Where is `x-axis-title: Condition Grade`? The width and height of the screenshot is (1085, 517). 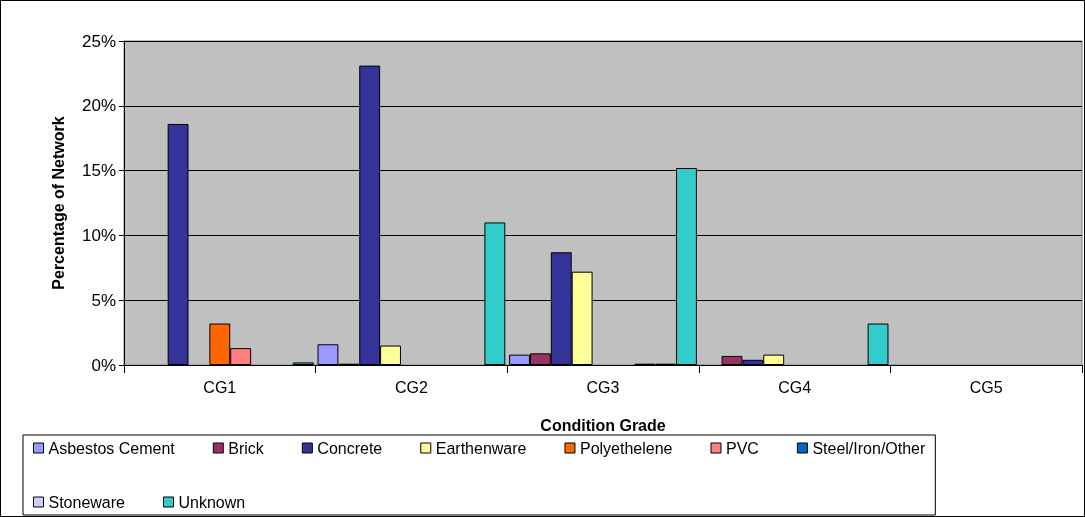
x-axis-title: Condition Grade is located at coordinates (603, 425).